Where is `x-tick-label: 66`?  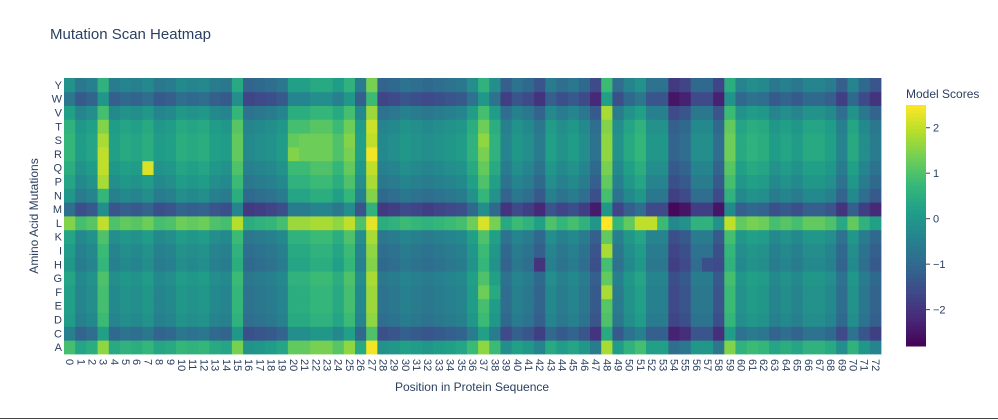
x-tick-label: 66 is located at coordinates (808, 365).